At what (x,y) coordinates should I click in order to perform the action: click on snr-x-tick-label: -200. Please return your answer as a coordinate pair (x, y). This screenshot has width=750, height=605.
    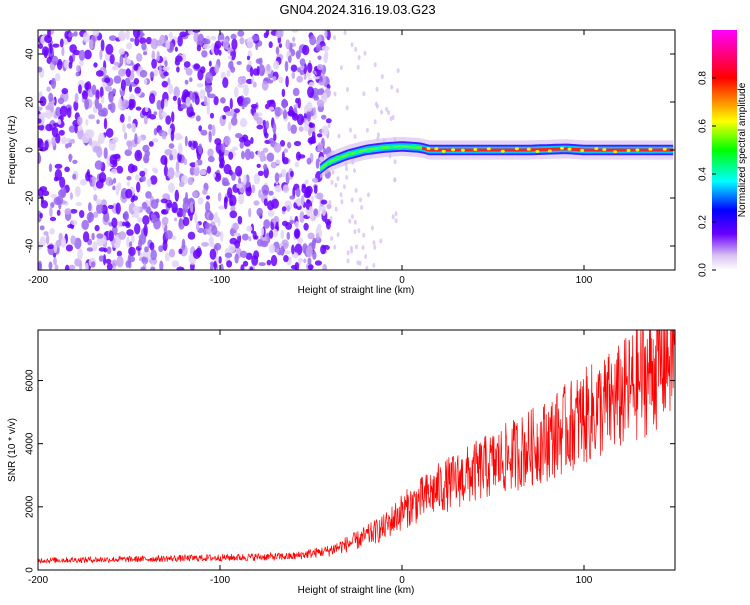
    Looking at the image, I should click on (38, 580).